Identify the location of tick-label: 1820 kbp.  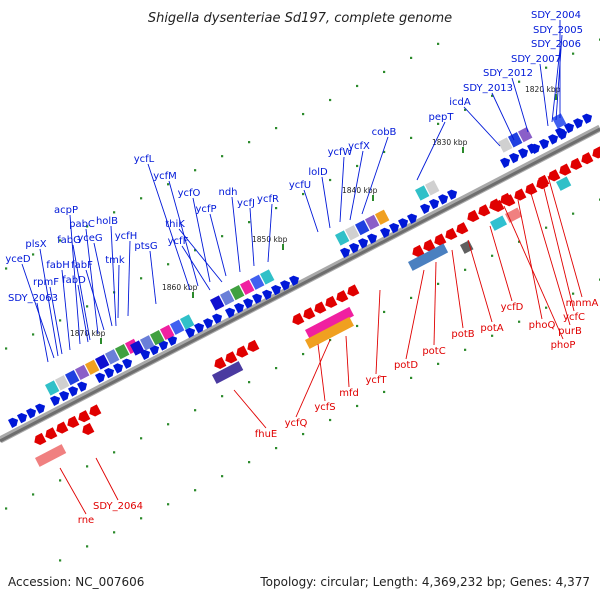
(543, 89).